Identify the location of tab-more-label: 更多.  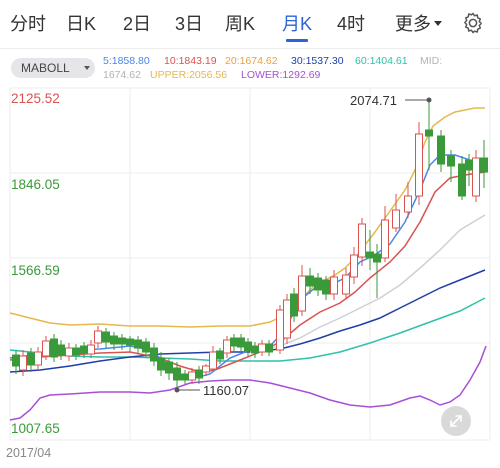
(413, 24).